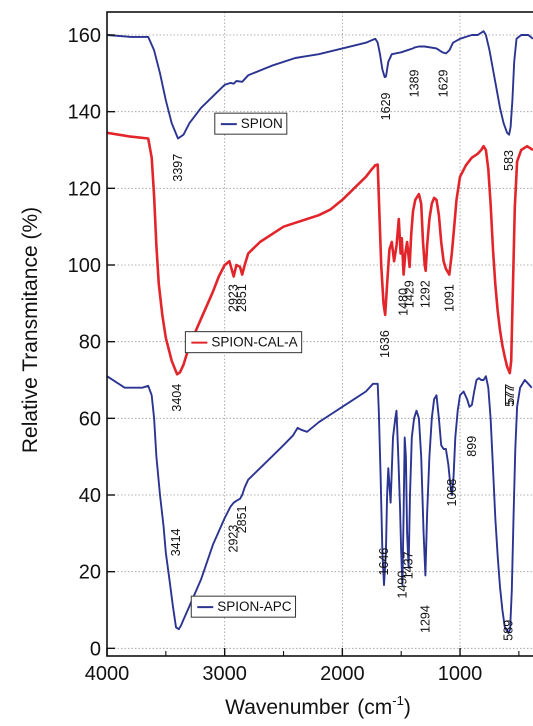 The height and width of the screenshot is (726, 533). I want to click on peak-label: 1490, so click(402, 585).